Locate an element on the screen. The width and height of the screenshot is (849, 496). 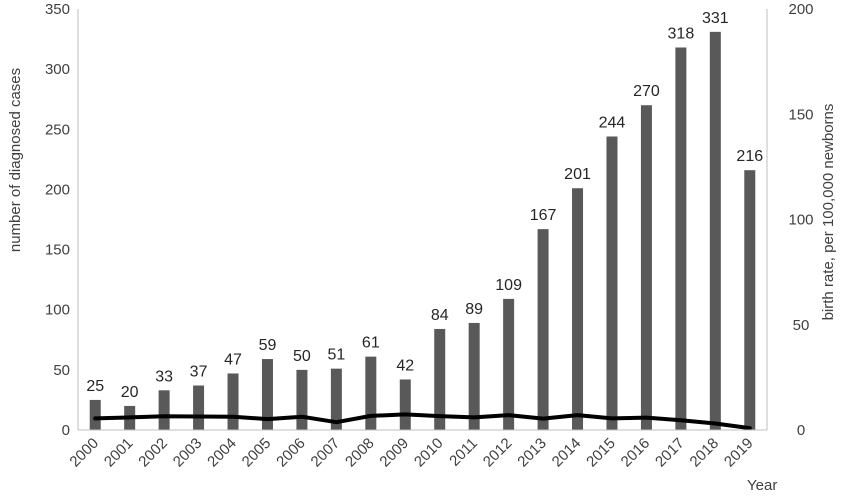
bar-data-label: 318 is located at coordinates (681, 33).